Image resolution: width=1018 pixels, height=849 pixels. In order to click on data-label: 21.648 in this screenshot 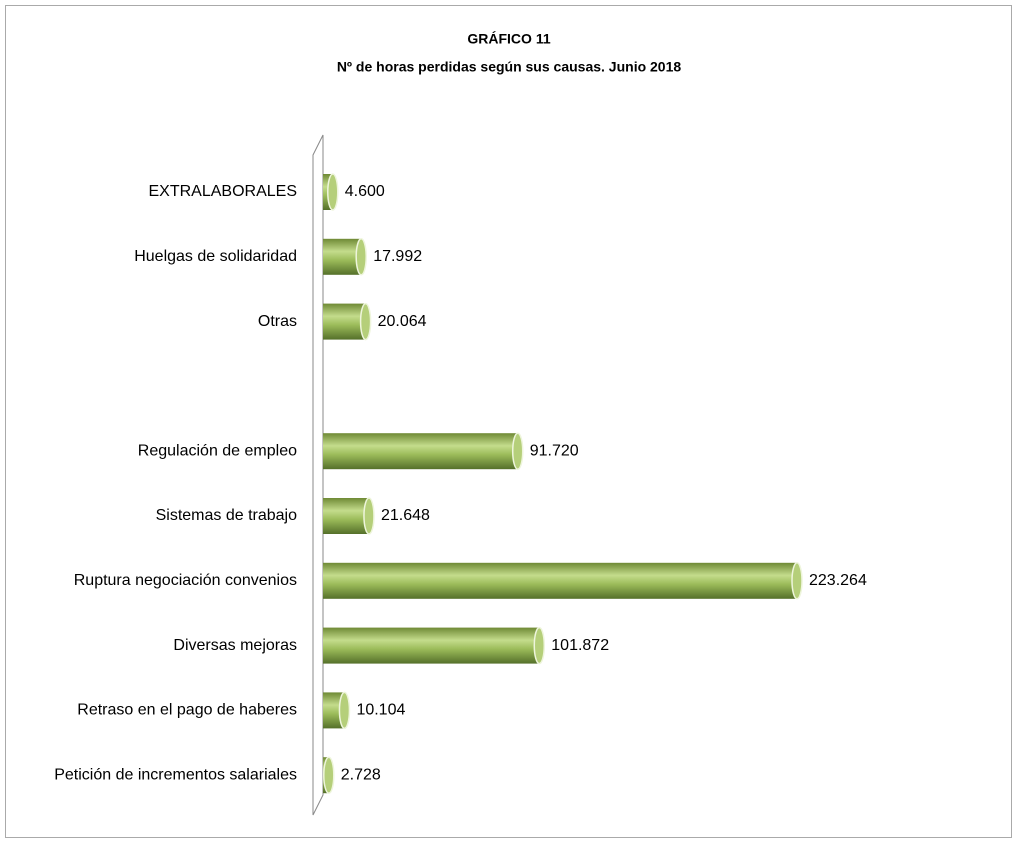, I will do `click(405, 515)`.